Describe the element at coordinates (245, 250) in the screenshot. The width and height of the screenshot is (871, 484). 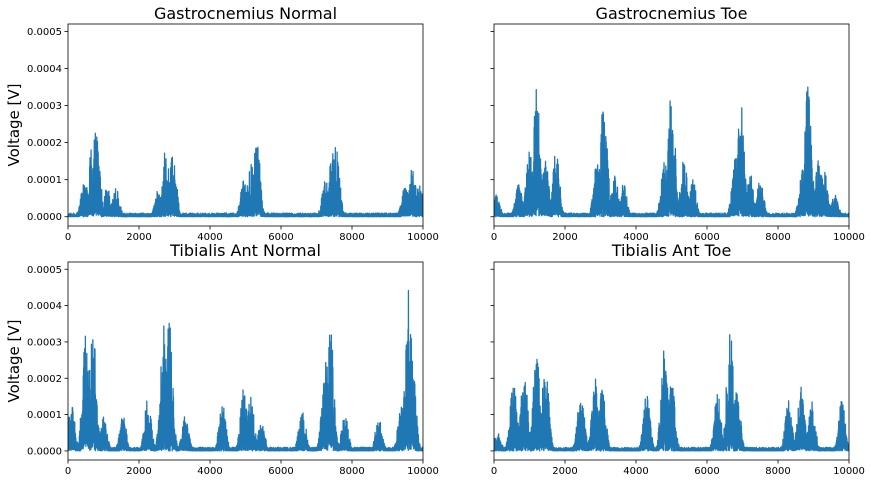
I see `panel-title: Tibialis Ant Normal` at that location.